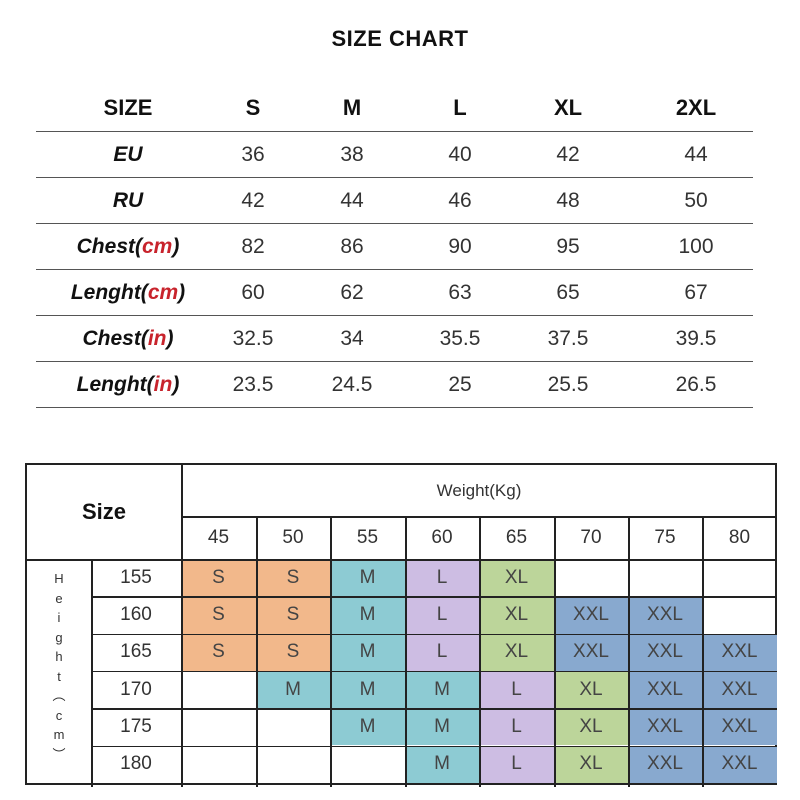 This screenshot has height=800, width=800. What do you see at coordinates (400, 38) in the screenshot?
I see `page-title: SIZE CHART` at bounding box center [400, 38].